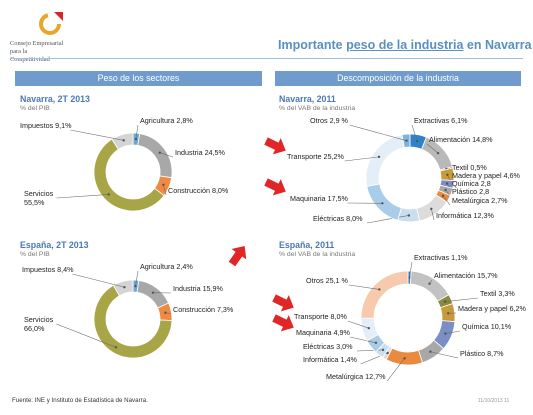 This screenshot has height=415, width=533. What do you see at coordinates (441, 257) in the screenshot?
I see `chart3-extractivas-label: Extractivas 1,1%` at bounding box center [441, 257].